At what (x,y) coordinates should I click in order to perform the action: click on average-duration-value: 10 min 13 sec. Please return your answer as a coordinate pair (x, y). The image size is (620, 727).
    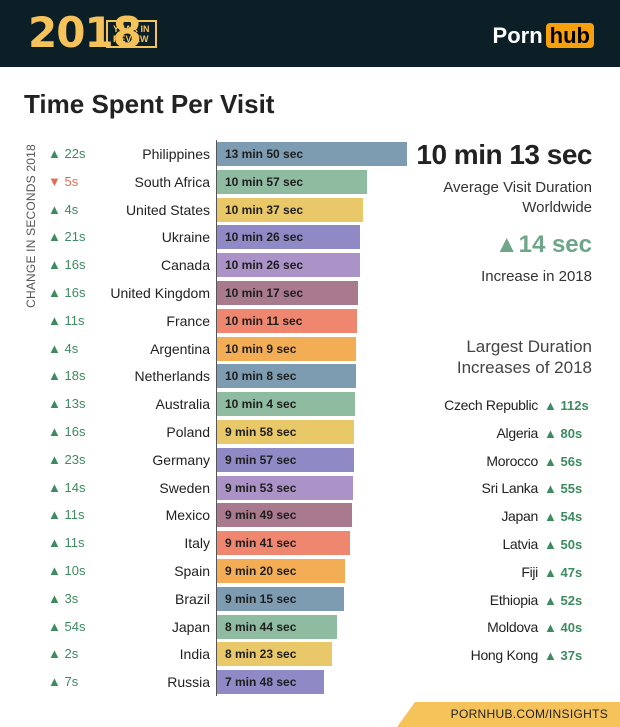
    Looking at the image, I should click on (504, 154).